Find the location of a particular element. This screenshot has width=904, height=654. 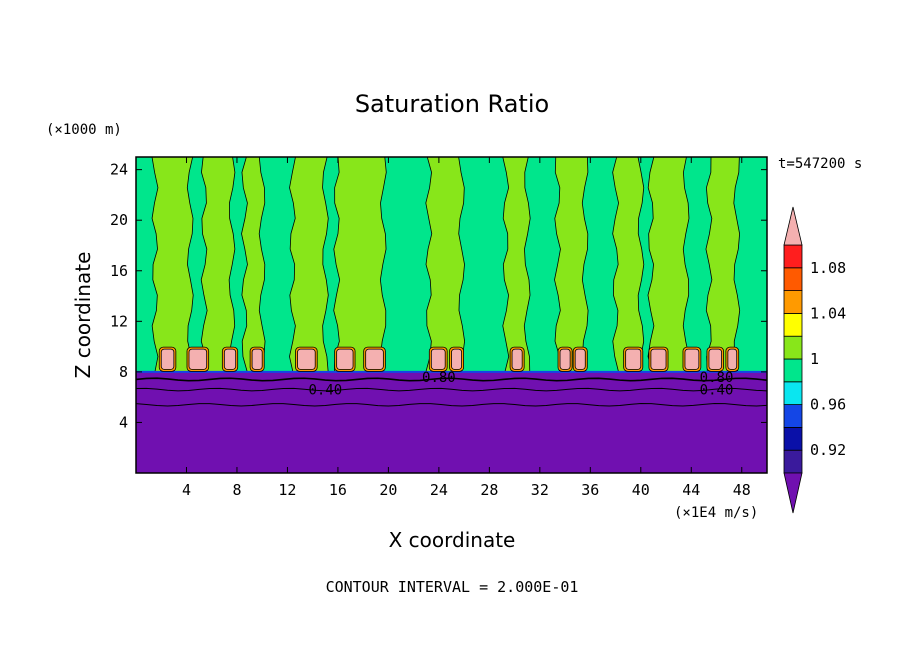

x-tick-label: 44 is located at coordinates (691, 490).